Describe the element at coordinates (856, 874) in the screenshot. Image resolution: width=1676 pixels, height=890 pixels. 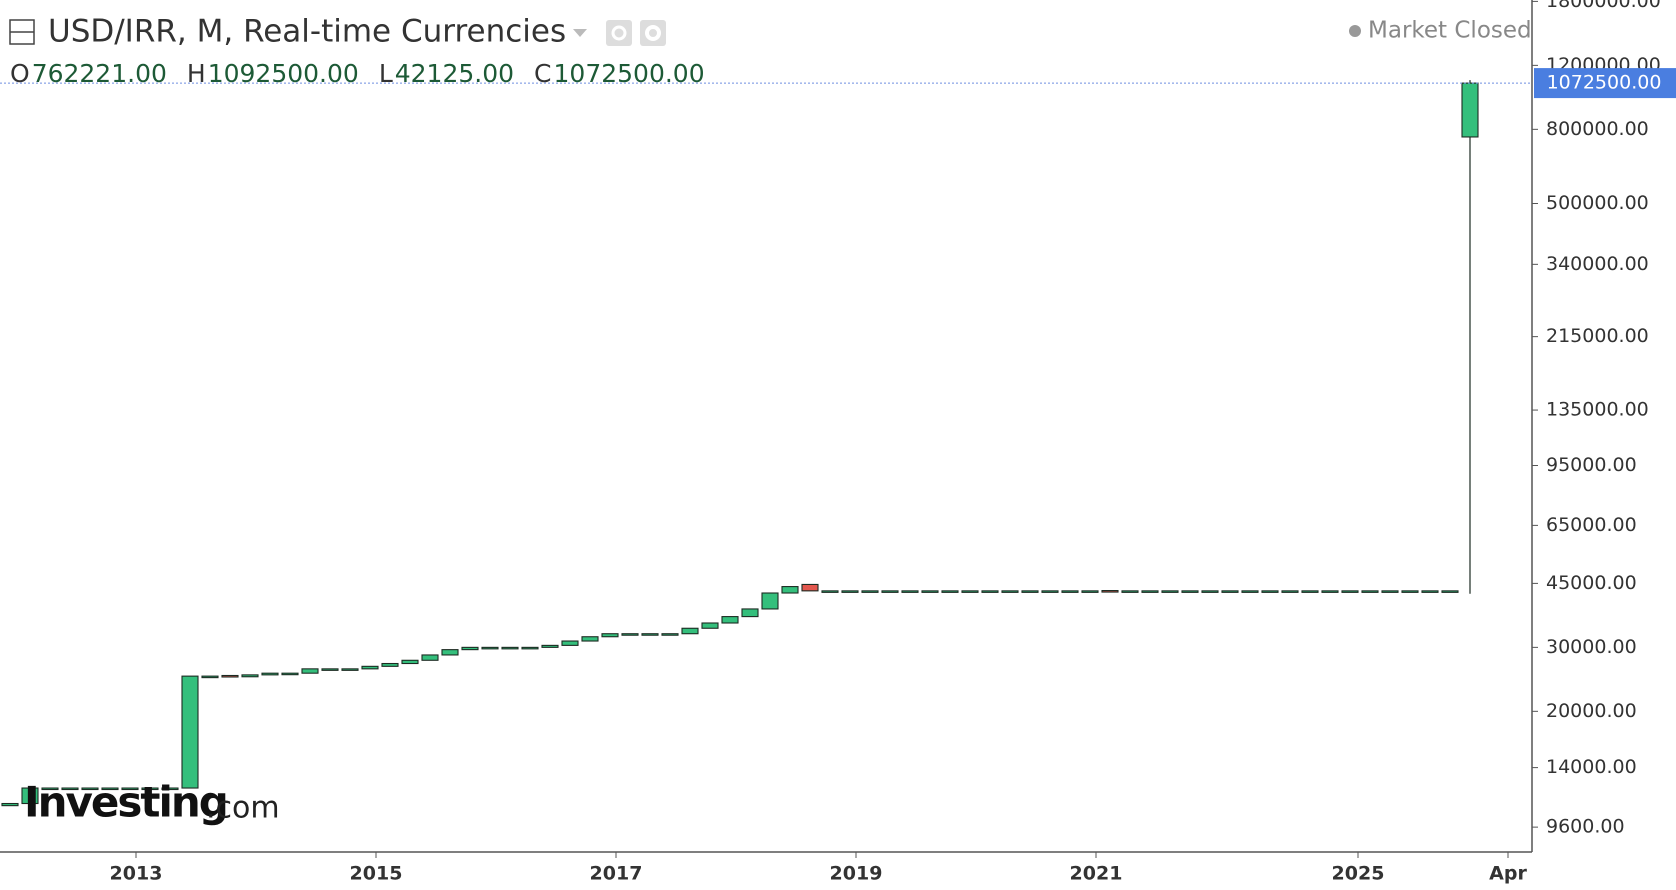
I see `x-tick-label: 2019` at that location.